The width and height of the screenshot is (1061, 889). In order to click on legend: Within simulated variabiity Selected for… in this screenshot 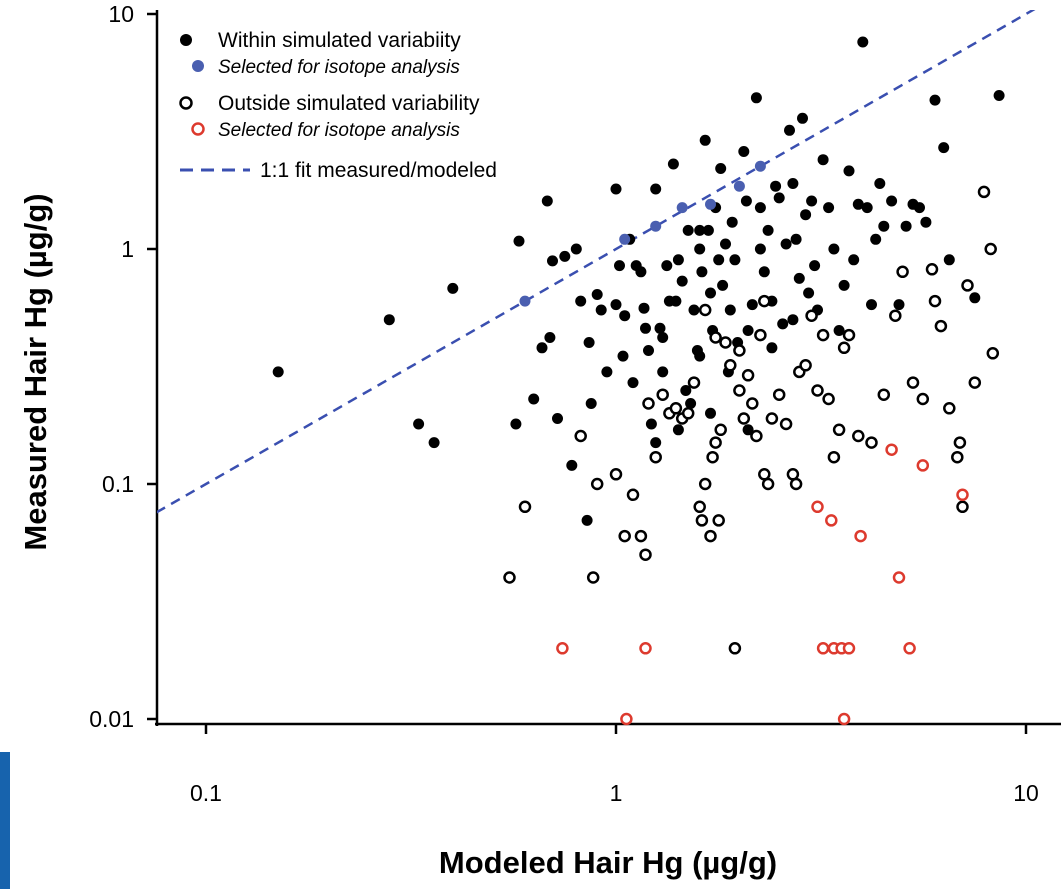, I will do `click(338, 105)`.